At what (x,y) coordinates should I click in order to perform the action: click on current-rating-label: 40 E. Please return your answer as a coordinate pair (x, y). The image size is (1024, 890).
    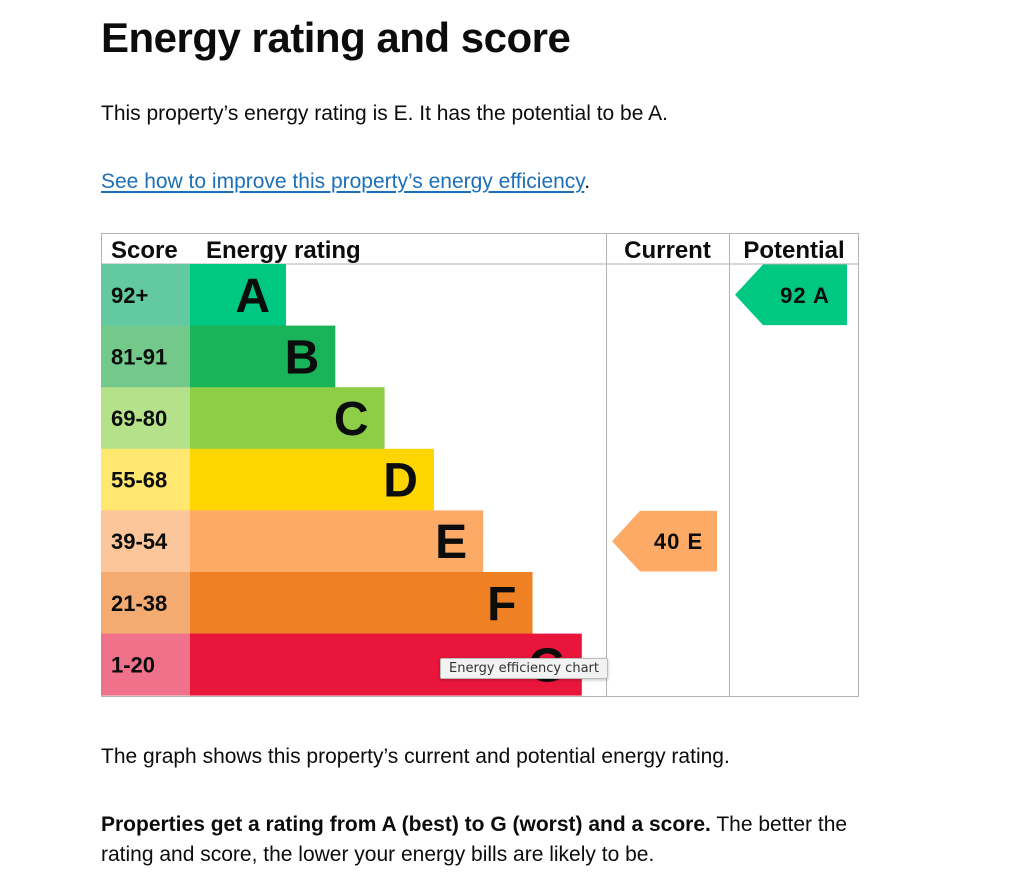
    Looking at the image, I should click on (678, 541).